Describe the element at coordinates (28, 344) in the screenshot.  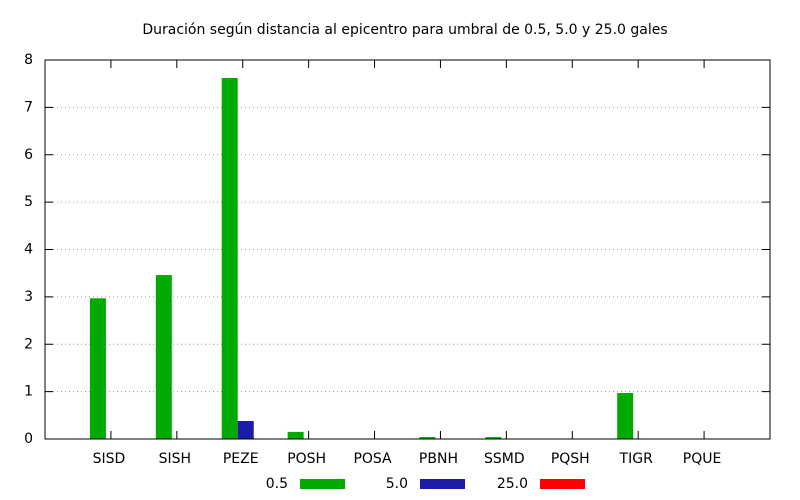
I see `y-tick-label: 2` at that location.